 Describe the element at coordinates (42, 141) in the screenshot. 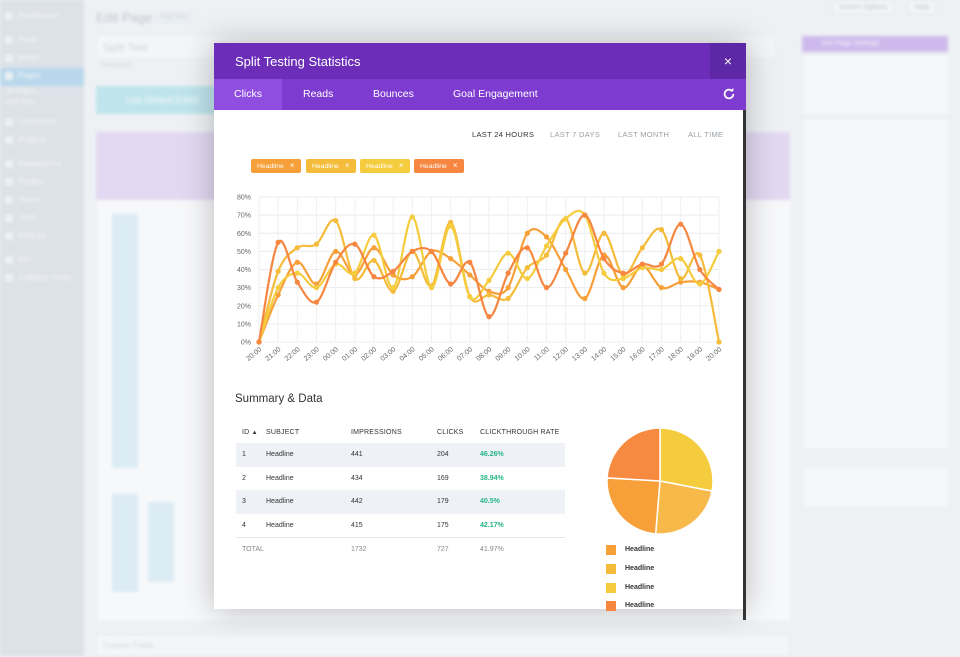

I see `sidebar-item-projects: Projects` at that location.